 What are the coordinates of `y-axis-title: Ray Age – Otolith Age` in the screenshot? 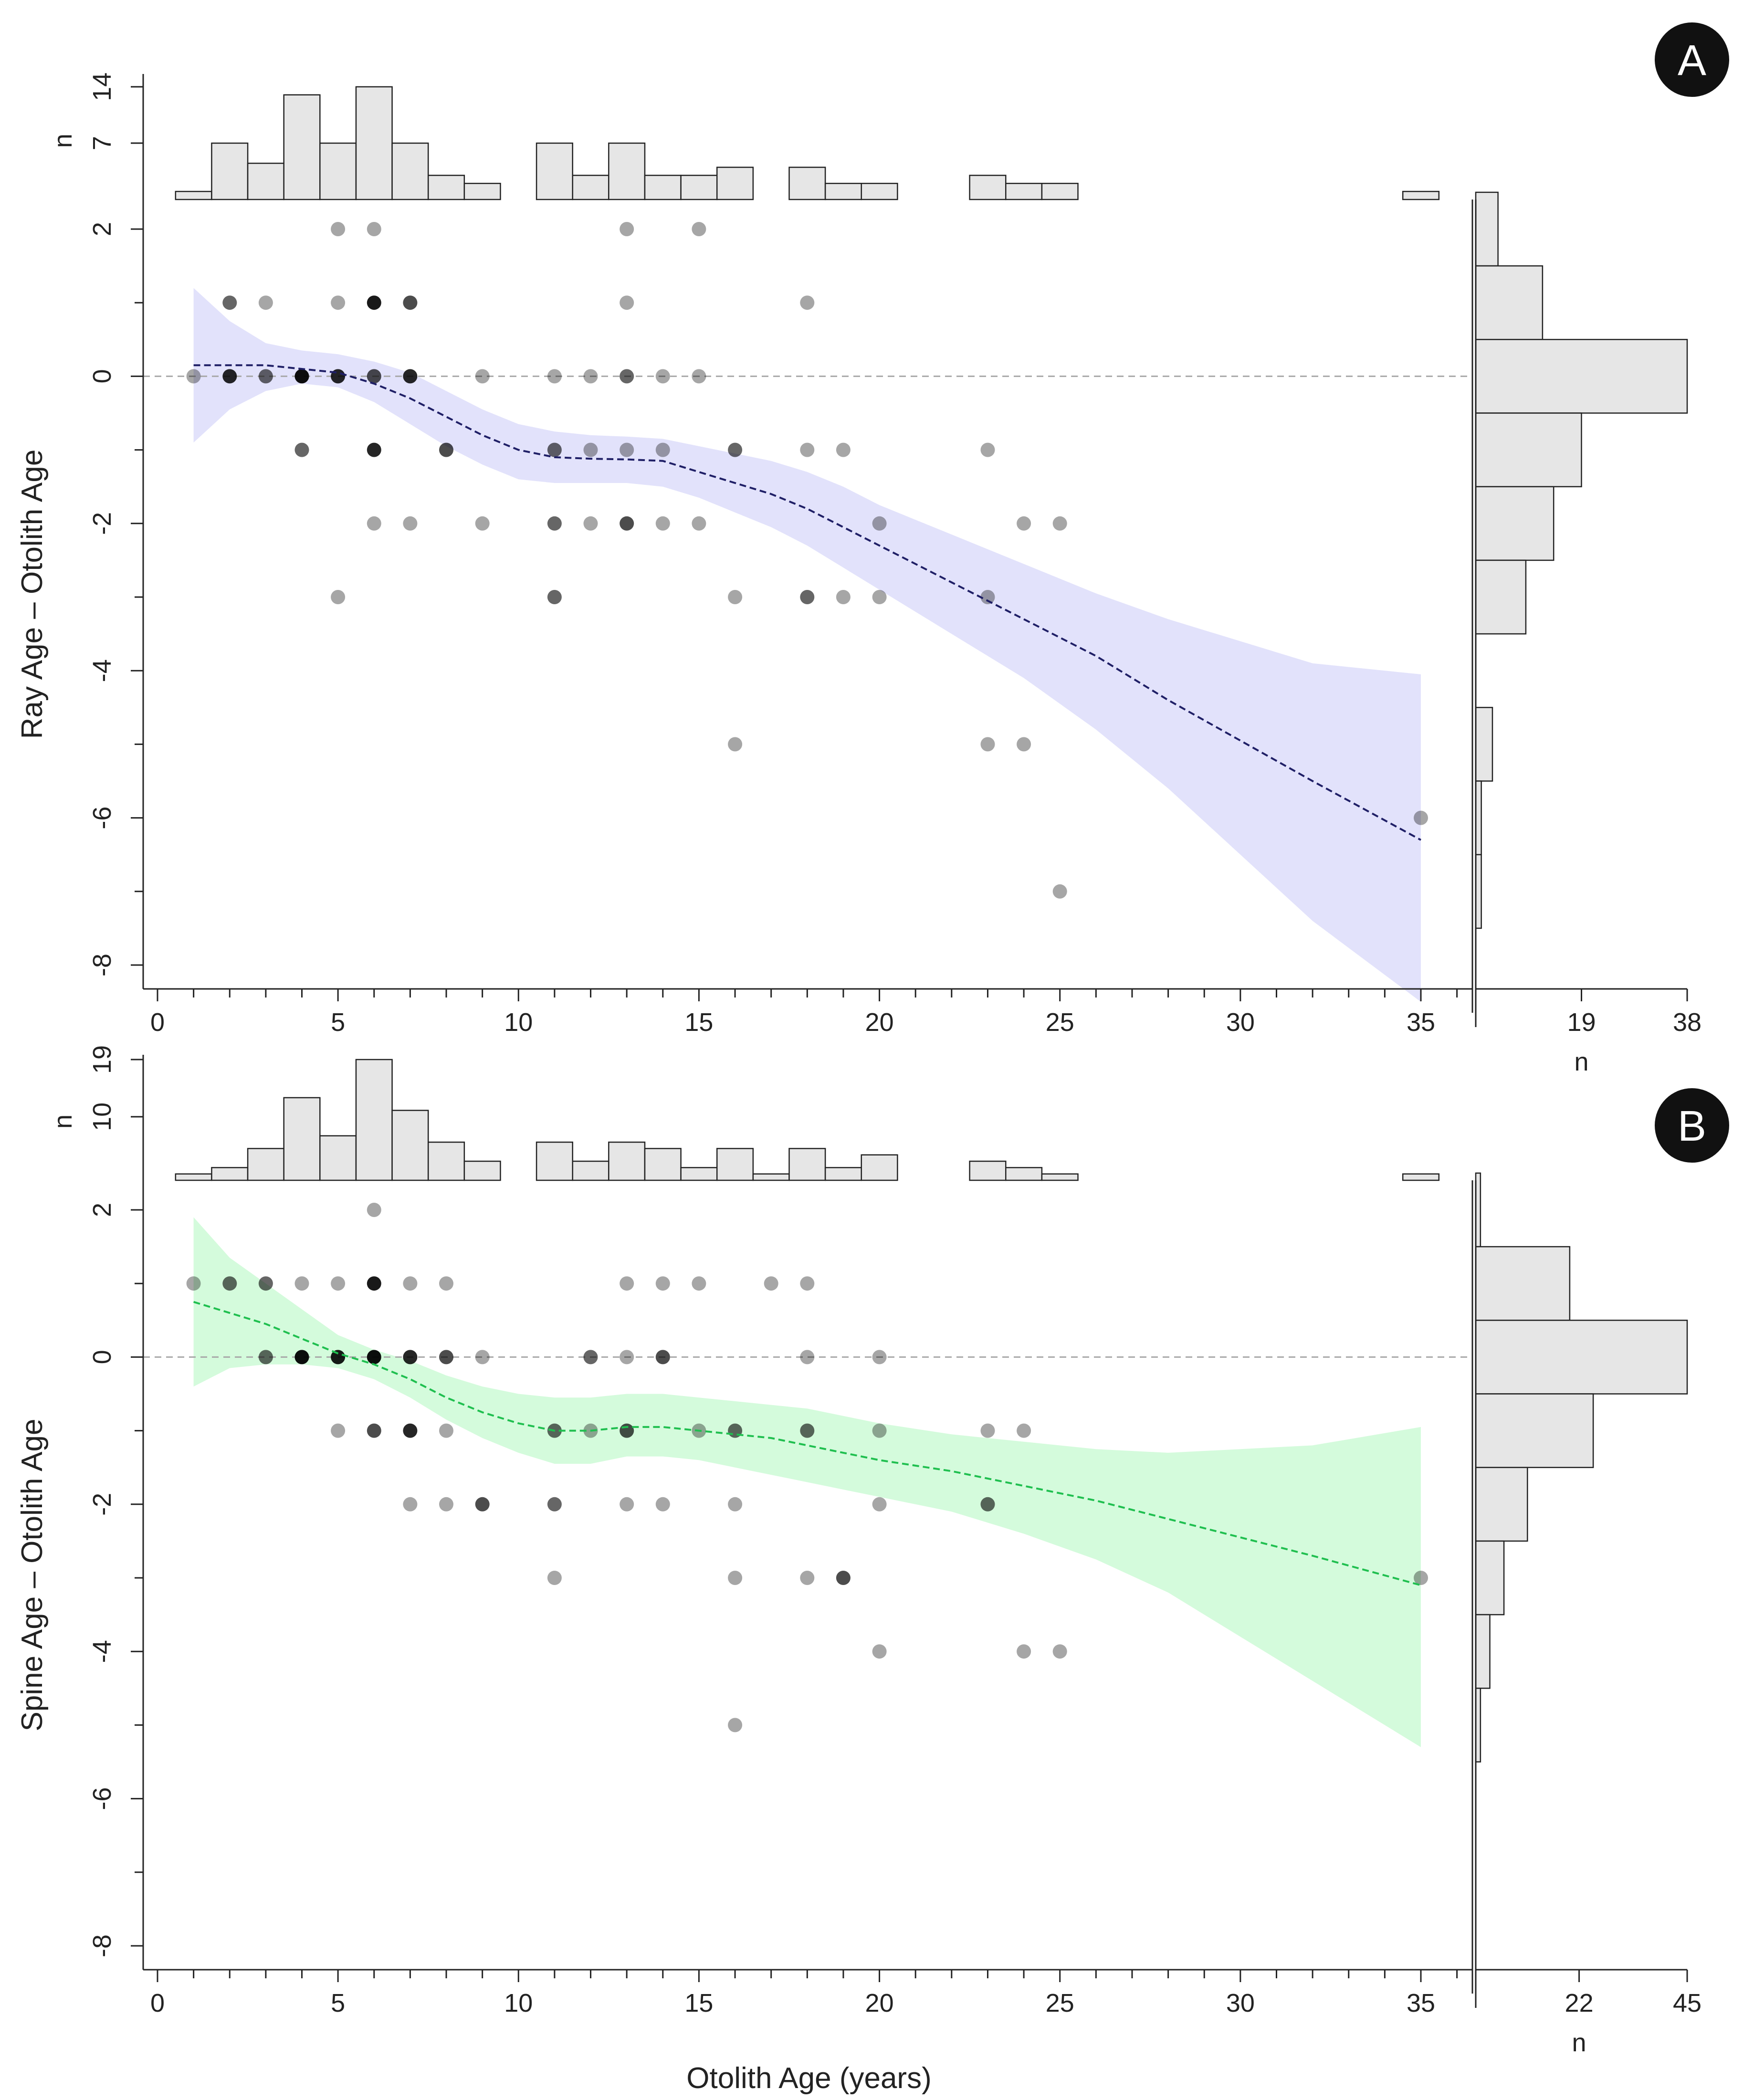 It's located at (32, 595).